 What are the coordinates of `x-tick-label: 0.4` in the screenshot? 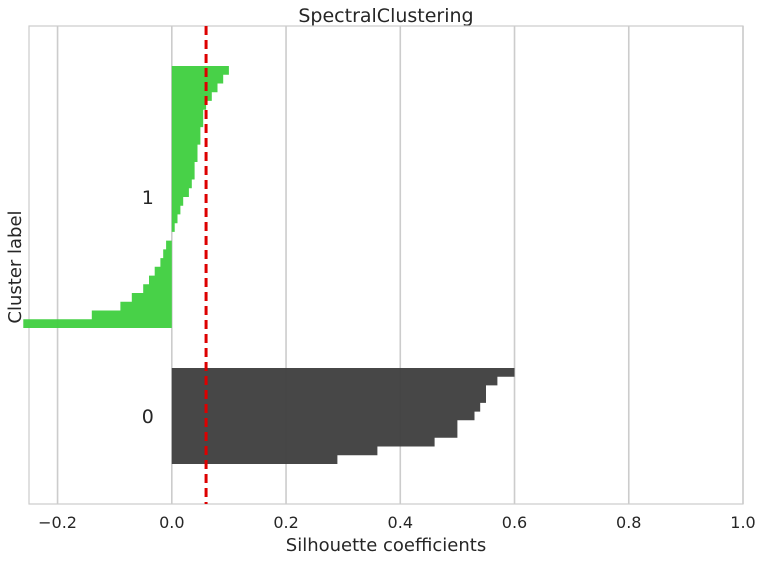 It's located at (400, 522).